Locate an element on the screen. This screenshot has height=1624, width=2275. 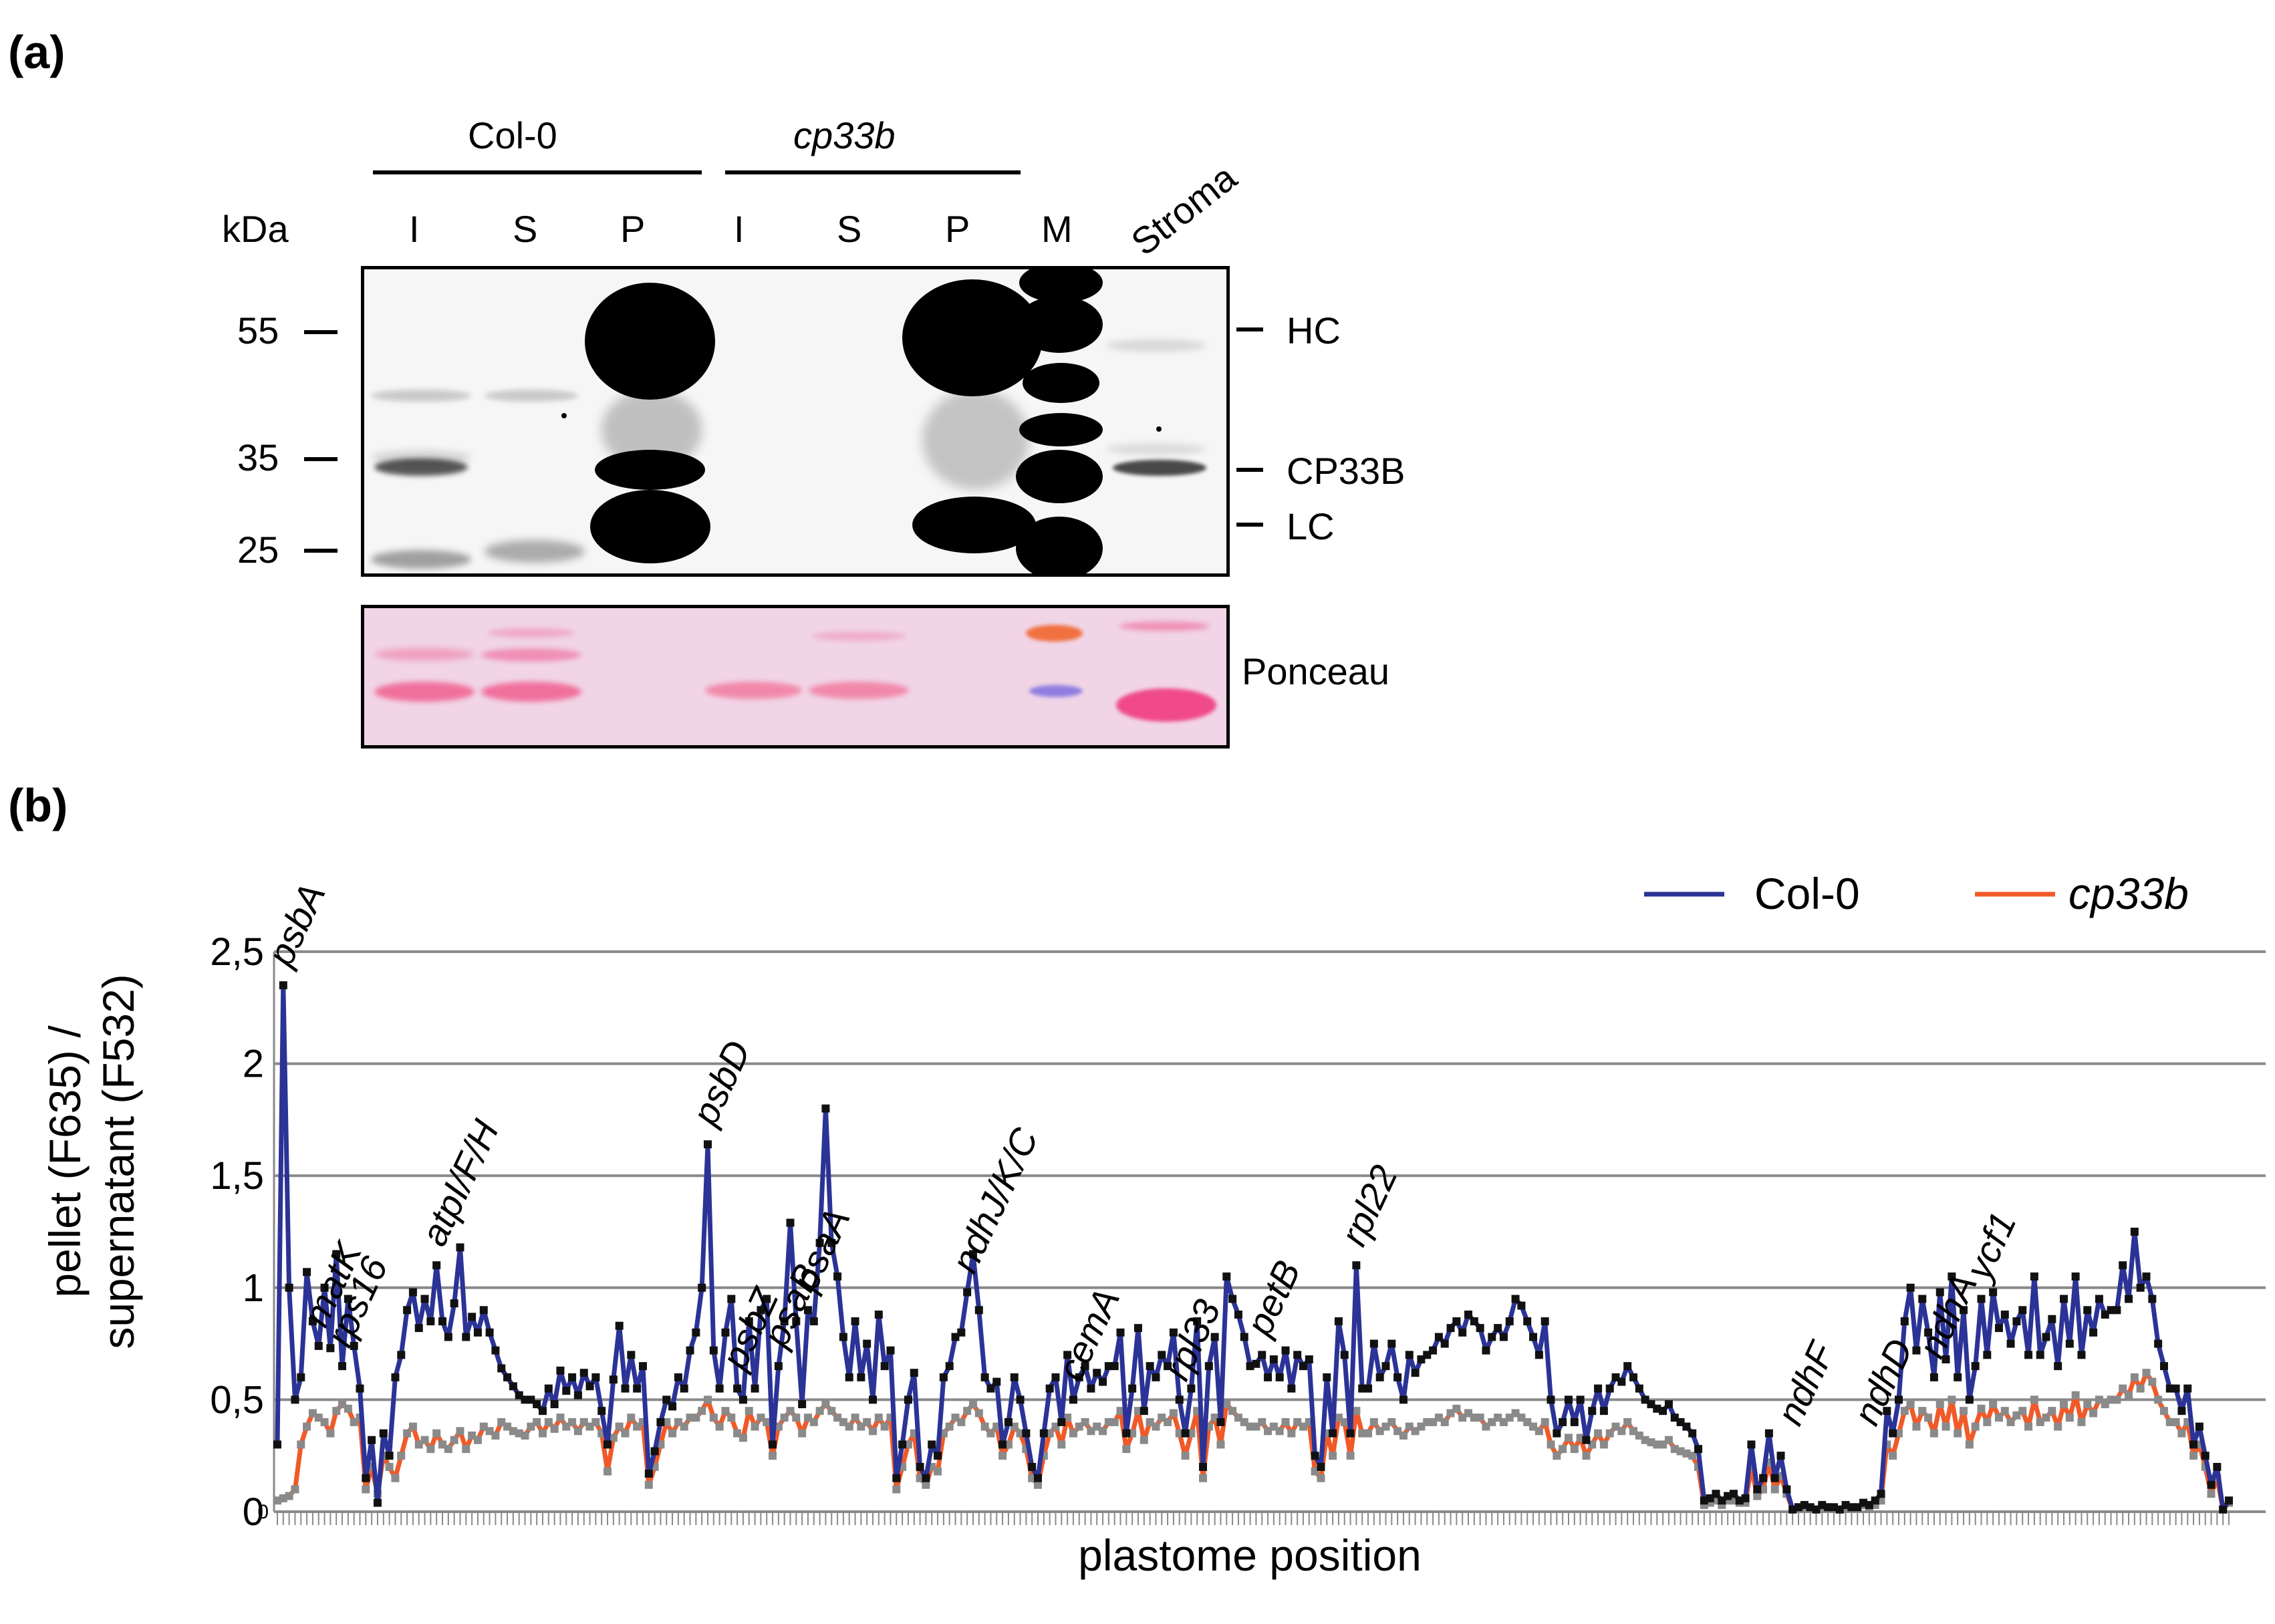
band-lc-col0-pellet is located at coordinates (650, 526).